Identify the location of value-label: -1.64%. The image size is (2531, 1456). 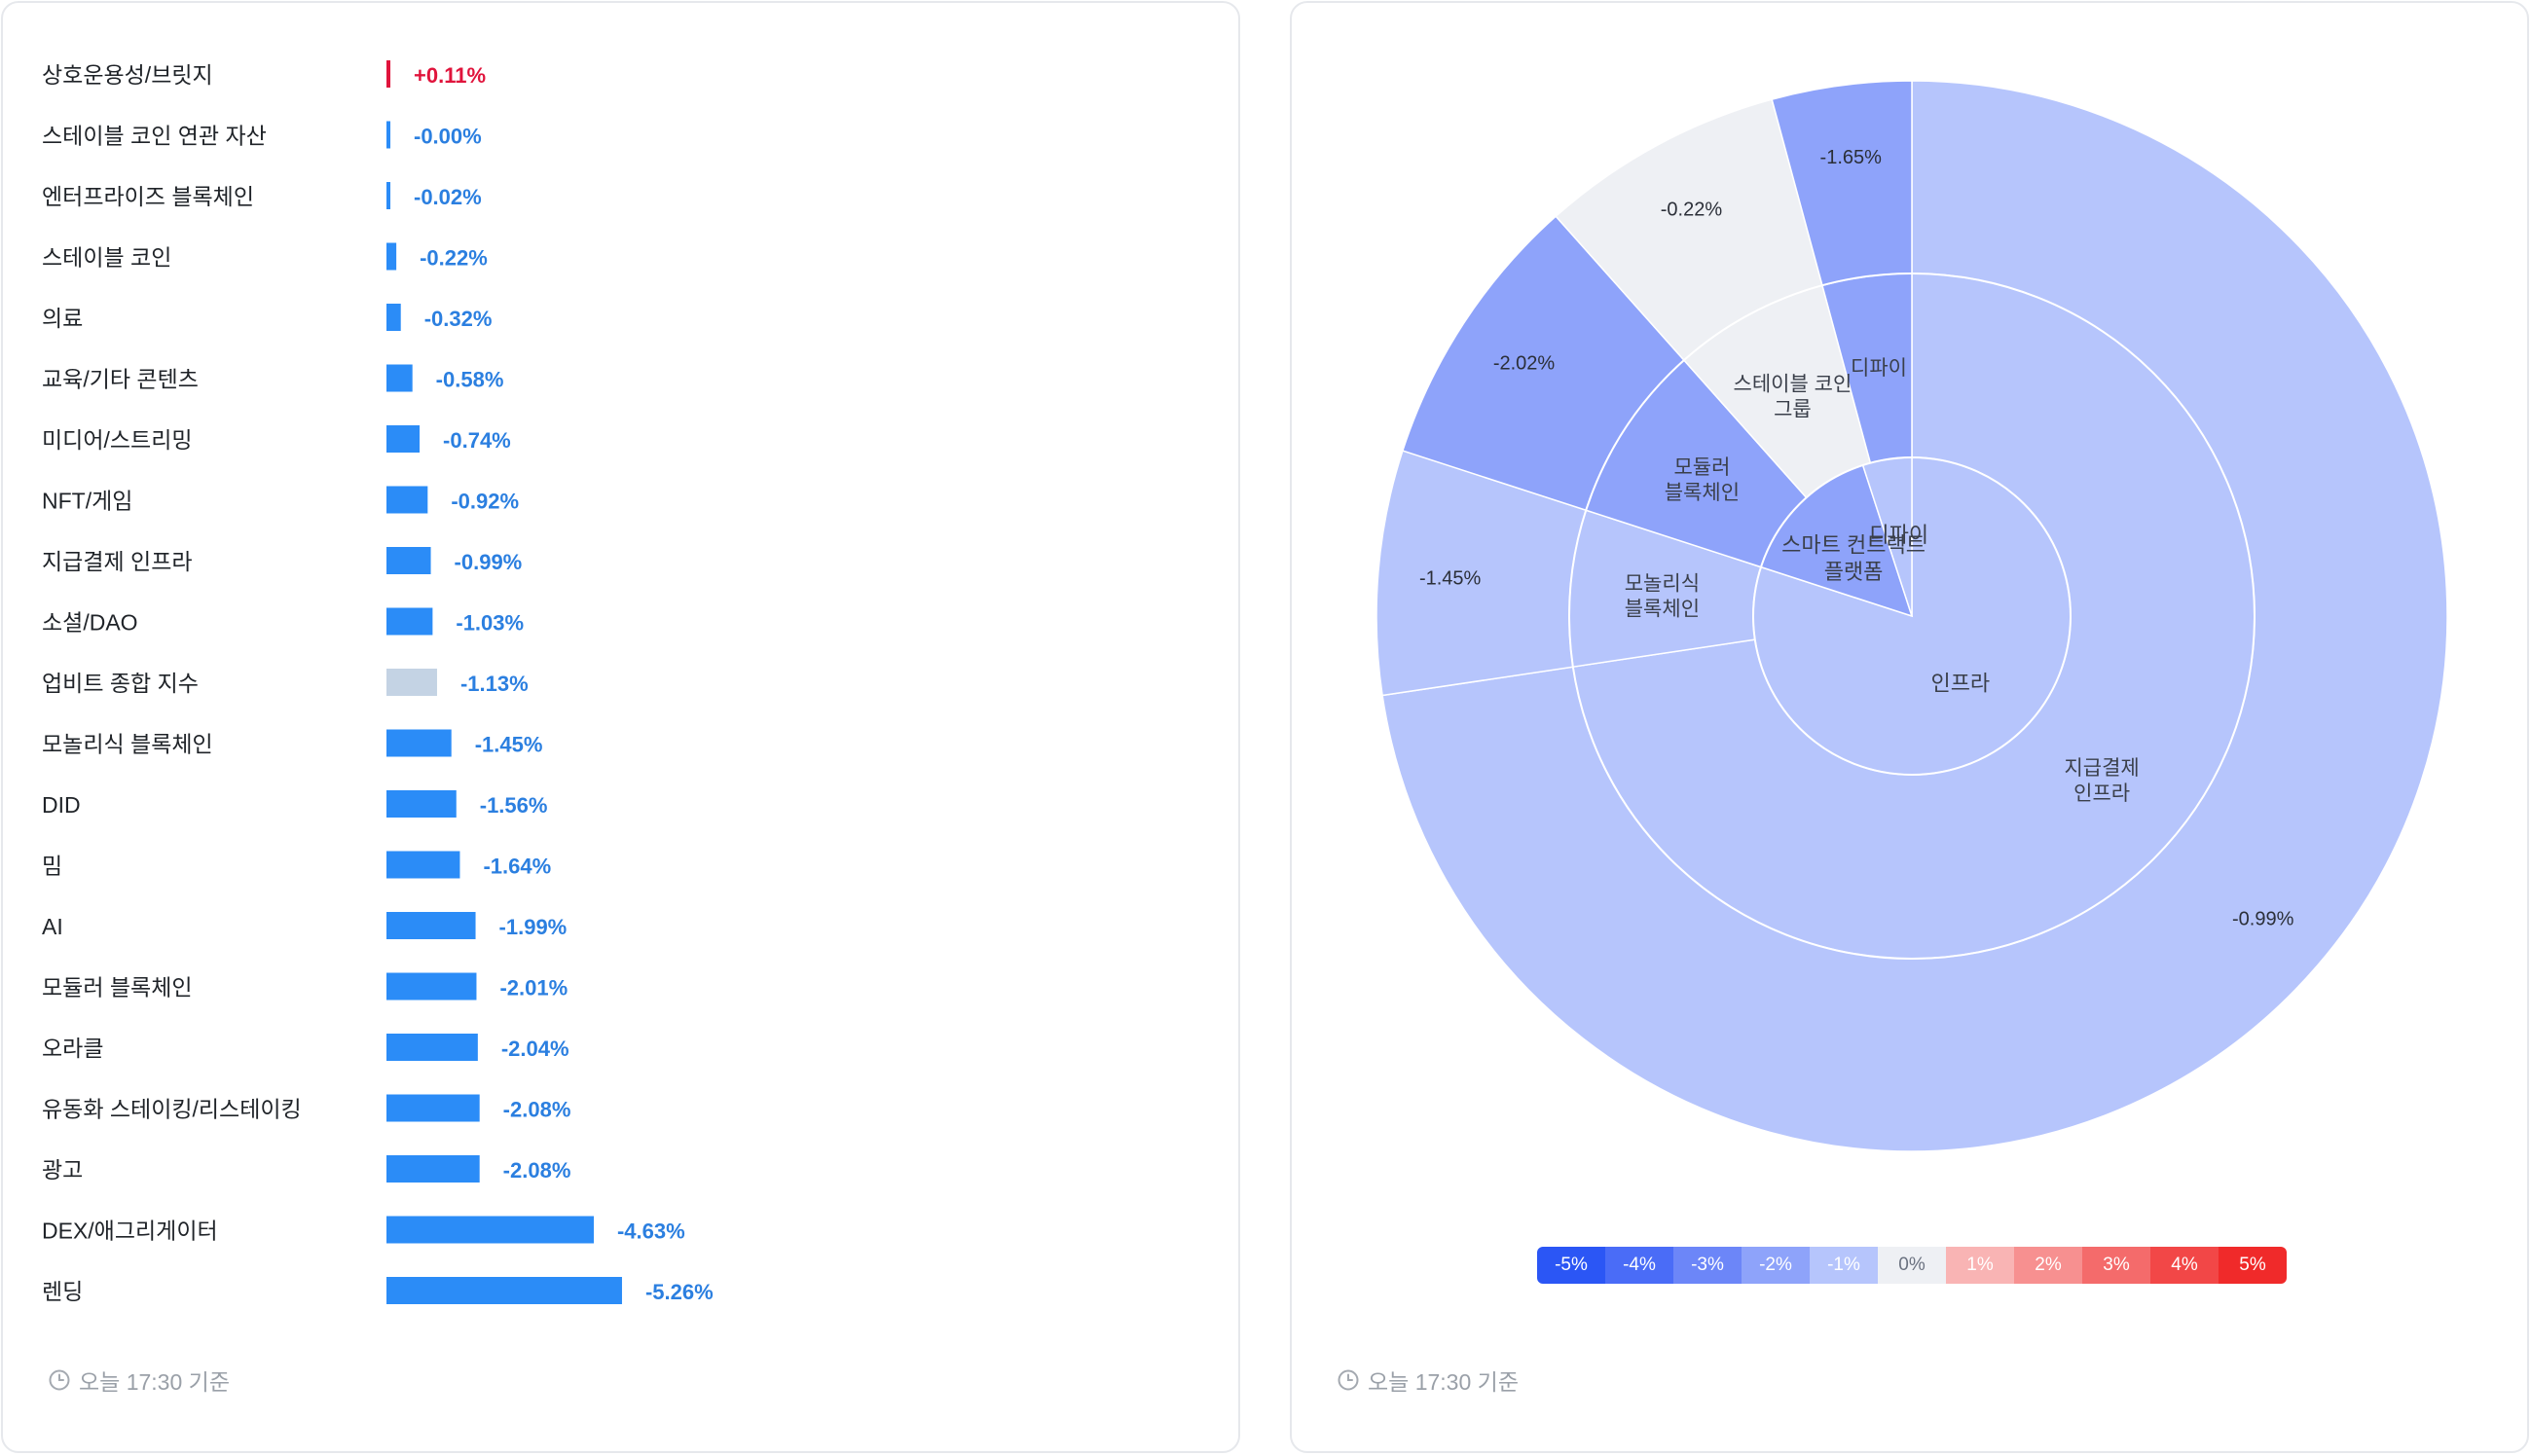
(517, 867).